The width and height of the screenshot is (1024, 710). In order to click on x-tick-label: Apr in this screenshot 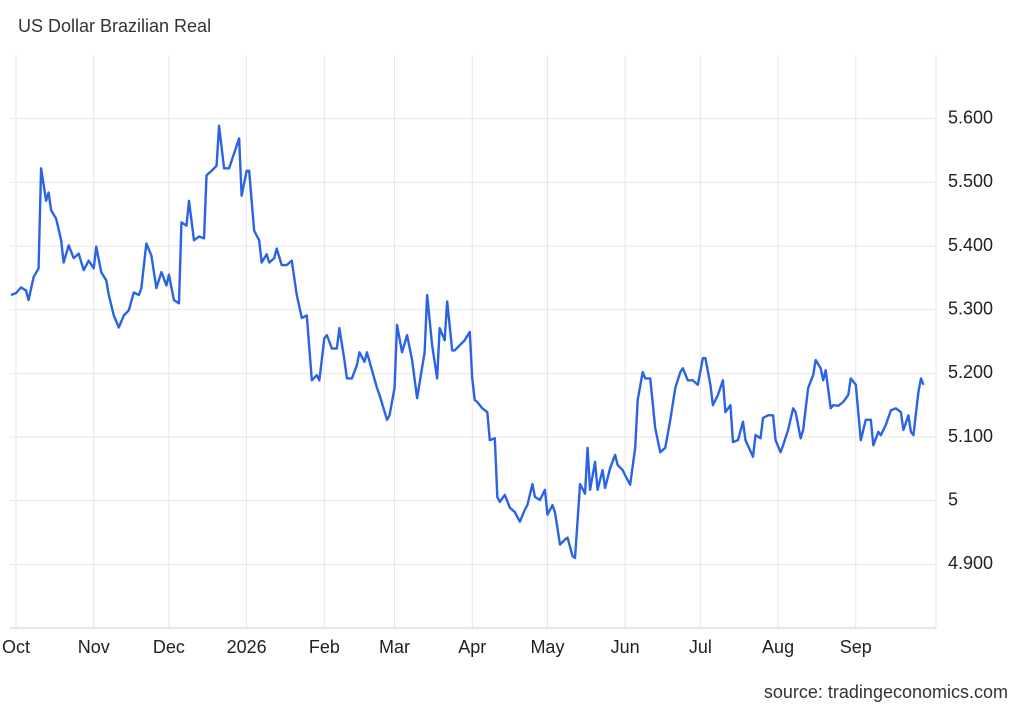, I will do `click(472, 647)`.